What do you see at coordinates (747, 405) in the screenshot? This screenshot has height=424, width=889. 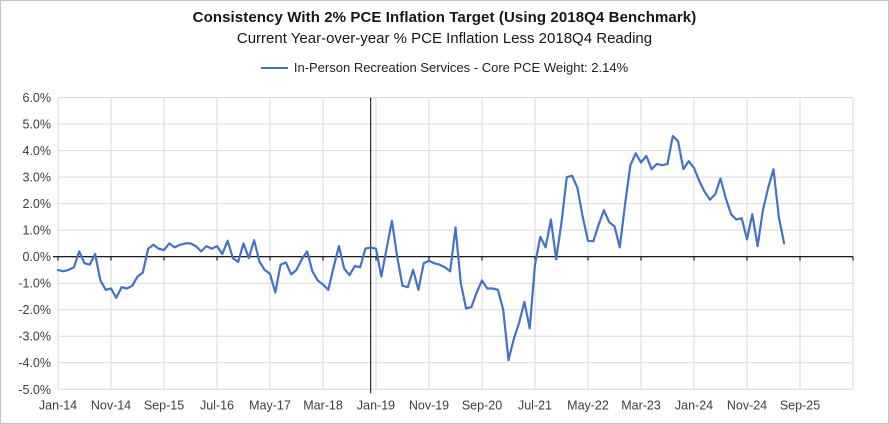 I see `x-tick-label: Nov-24` at bounding box center [747, 405].